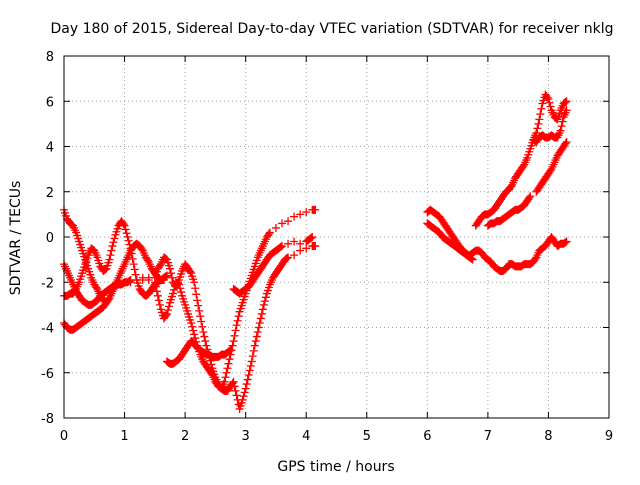 The image size is (640, 485). Describe the element at coordinates (47, 419) in the screenshot. I see `y-tick-label: -8` at that location.